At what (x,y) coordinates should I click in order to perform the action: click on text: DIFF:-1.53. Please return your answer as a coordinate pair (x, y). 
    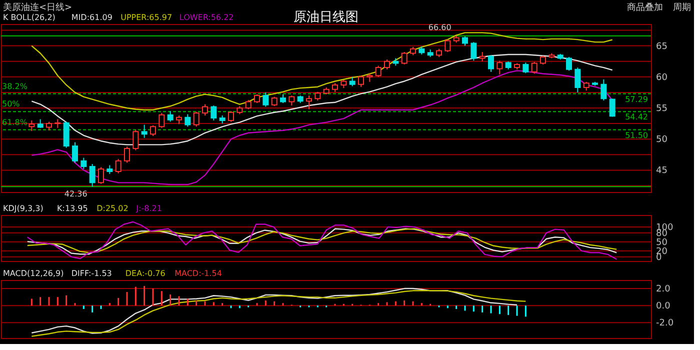
    Looking at the image, I should click on (91, 273).